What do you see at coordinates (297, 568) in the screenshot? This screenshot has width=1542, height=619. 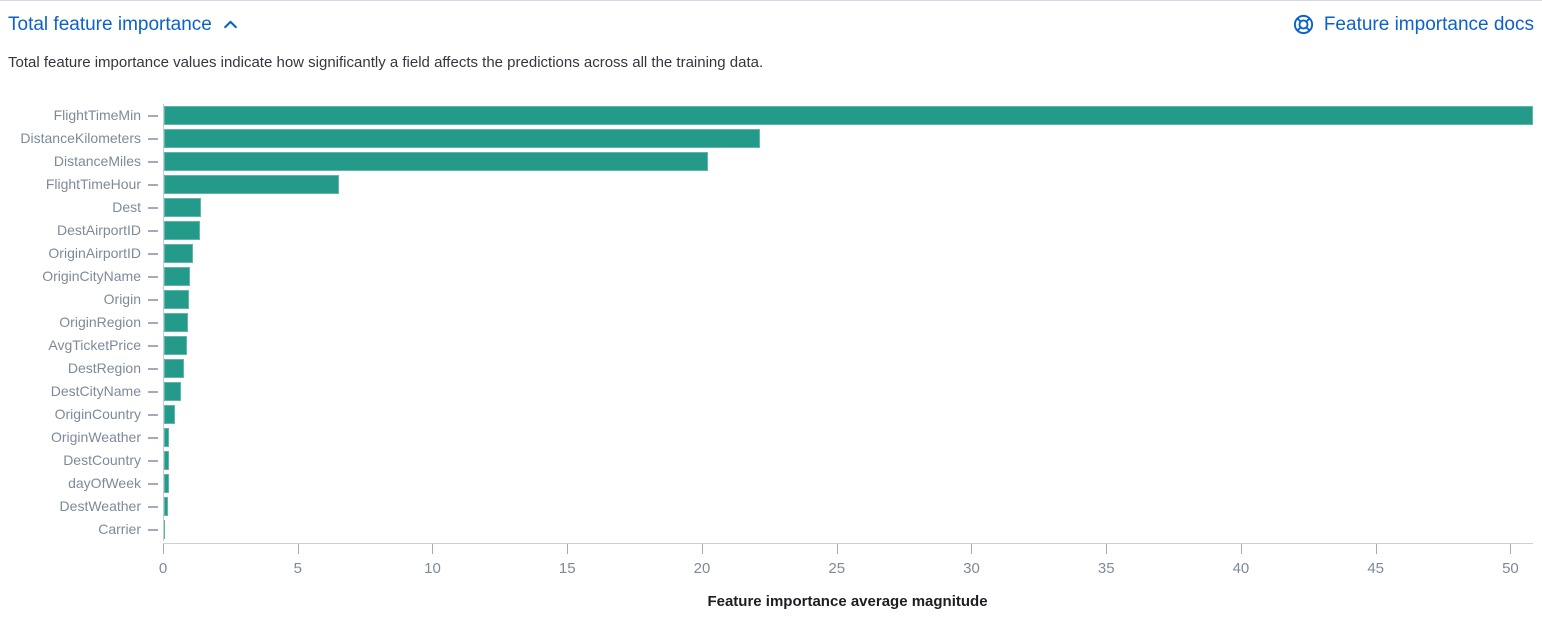 I see `x-axis-tick-label: 5` at bounding box center [297, 568].